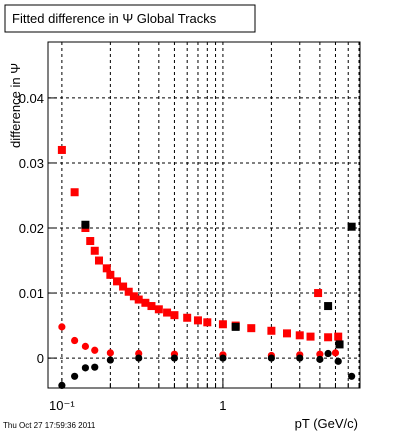 Image resolution: width=400 pixels, height=433 pixels. What do you see at coordinates (31, 293) in the screenshot?
I see `y-tick-label: 0.01` at bounding box center [31, 293].